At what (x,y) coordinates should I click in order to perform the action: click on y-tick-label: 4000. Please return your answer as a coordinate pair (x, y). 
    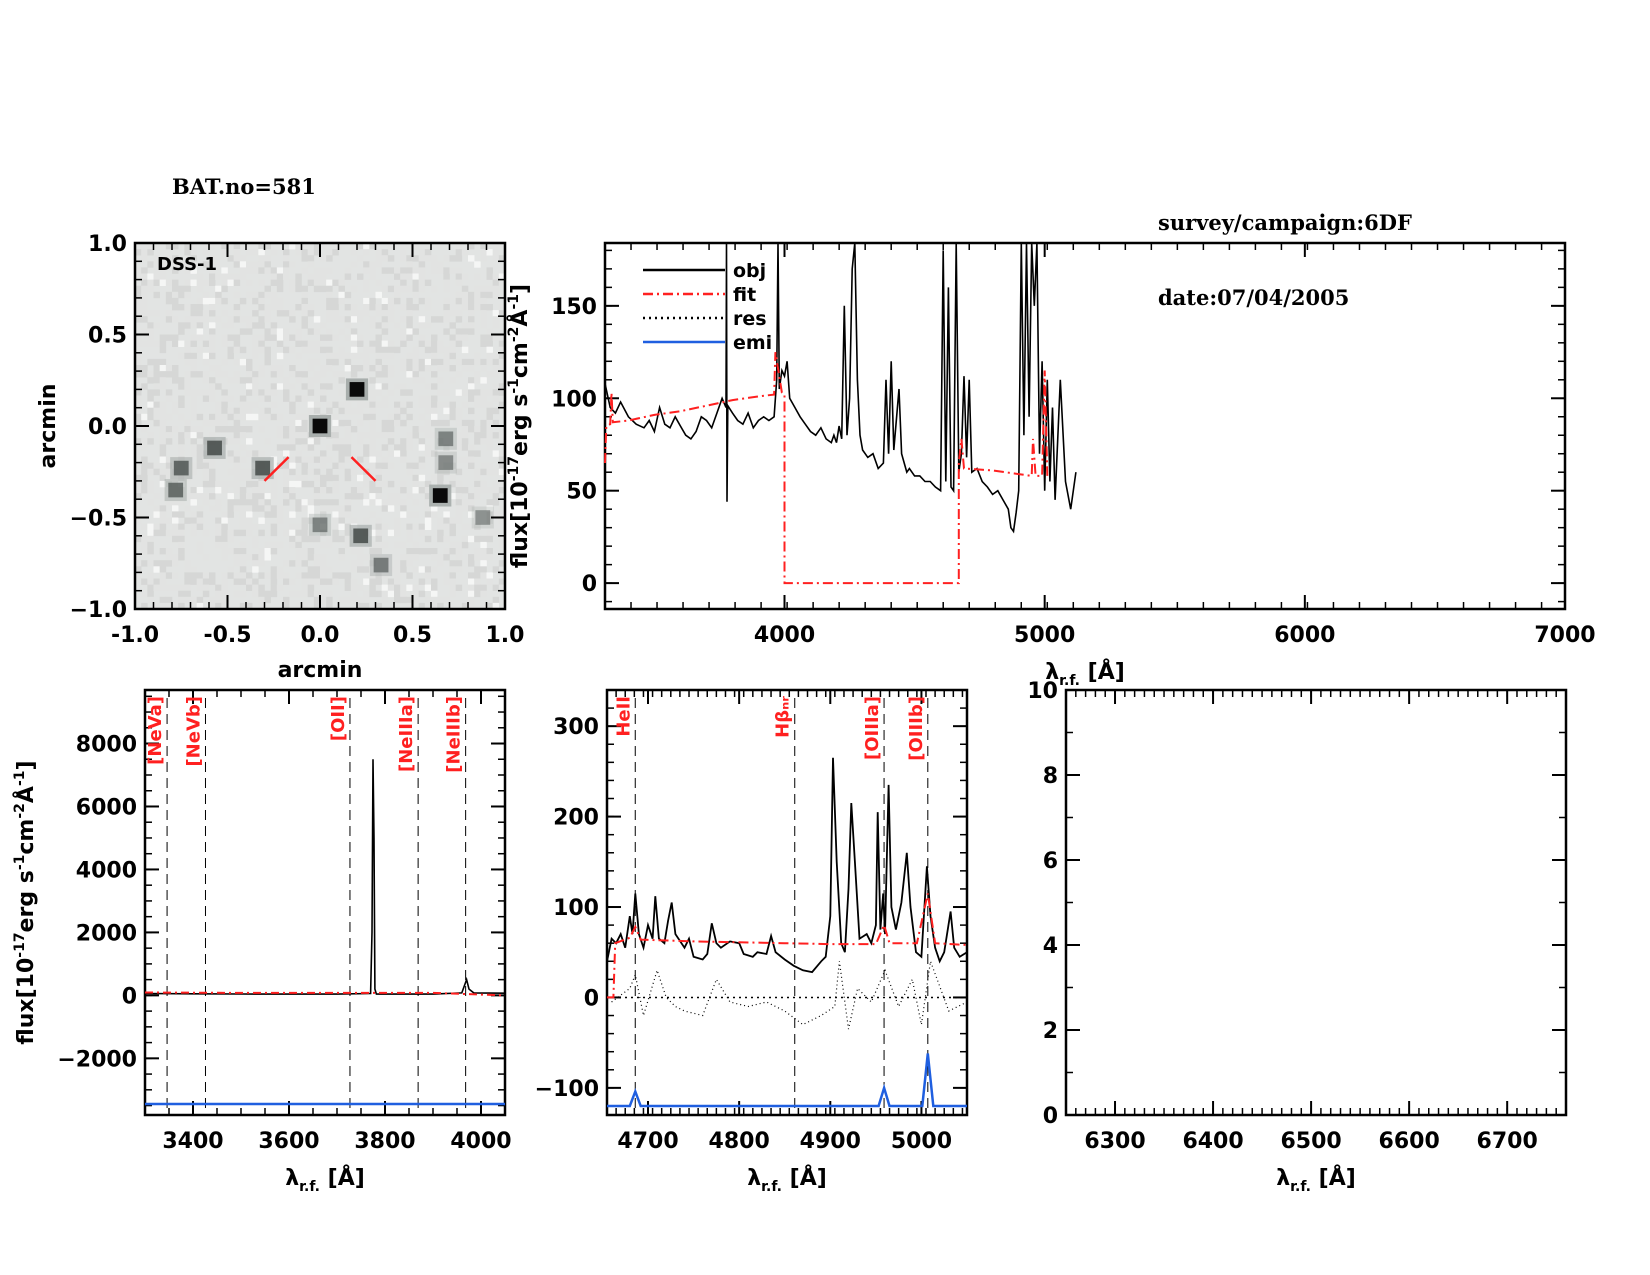
    Looking at the image, I should click on (106, 870).